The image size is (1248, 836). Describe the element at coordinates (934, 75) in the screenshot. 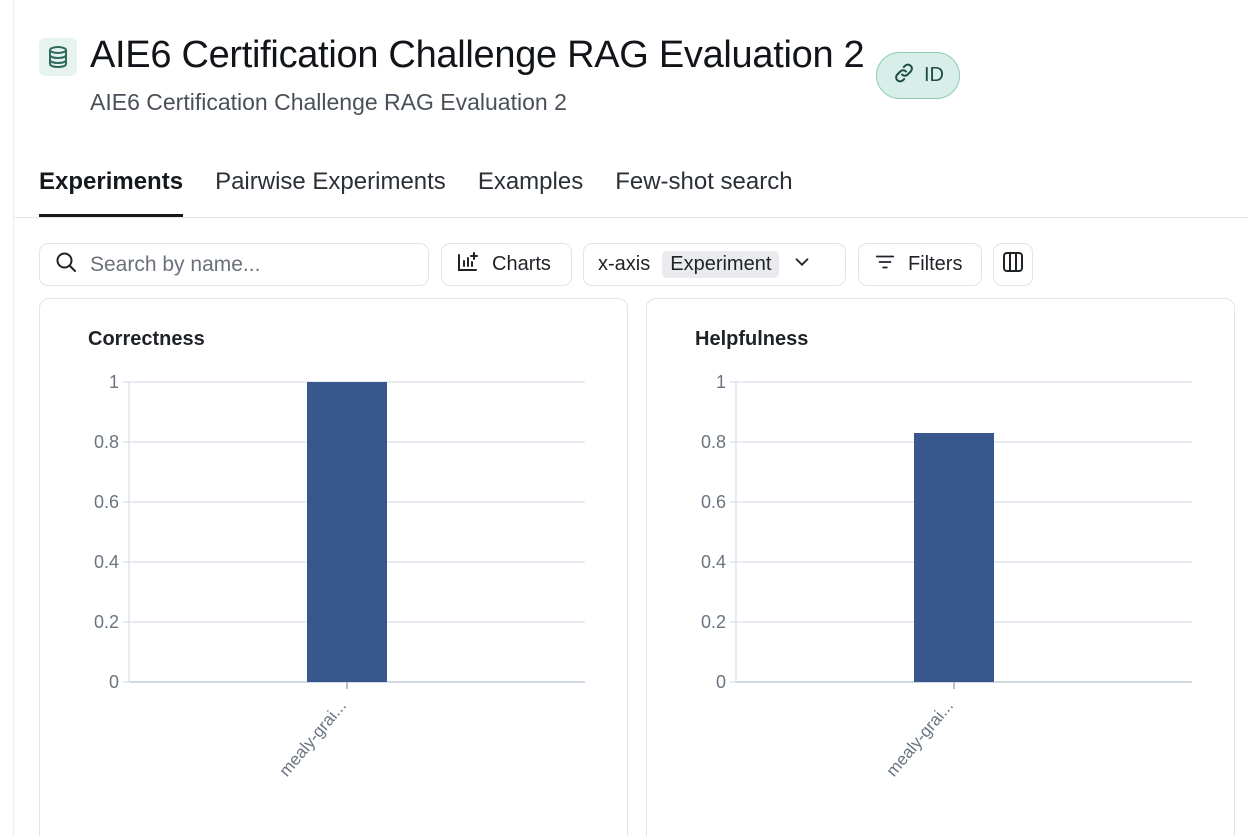

I see `id-badge-label: ID` at that location.